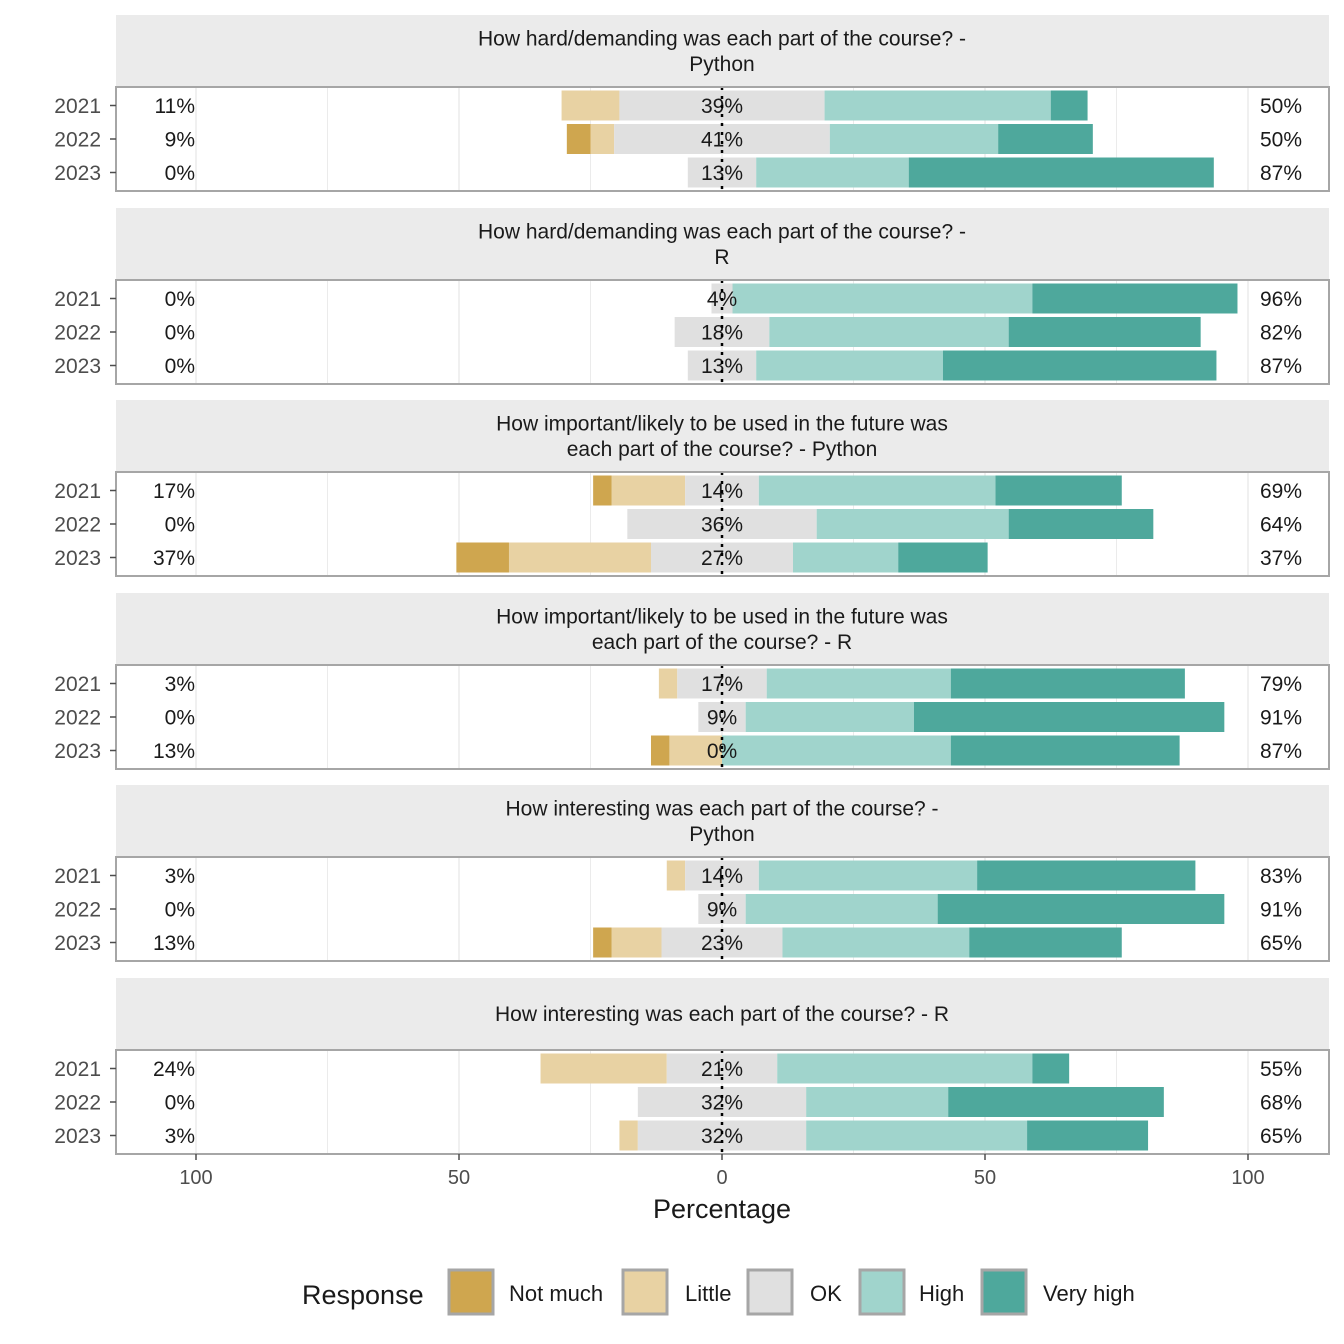 This screenshot has height=1344, width=1344. I want to click on right-percent-label: 50%, so click(1281, 106).